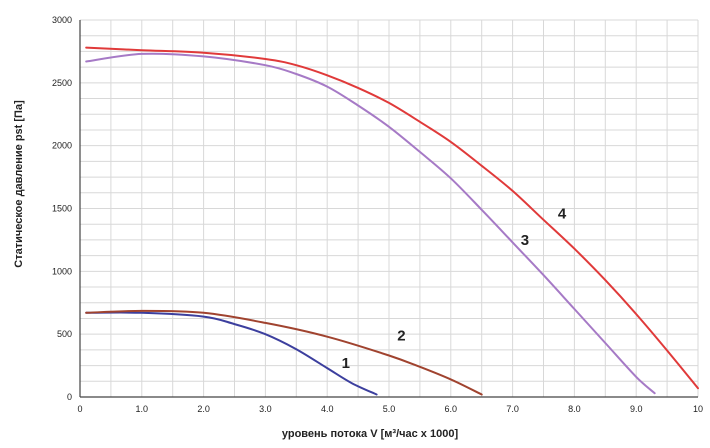 The width and height of the screenshot is (710, 448). What do you see at coordinates (401, 335) in the screenshot?
I see `series-label-2: 2` at bounding box center [401, 335].